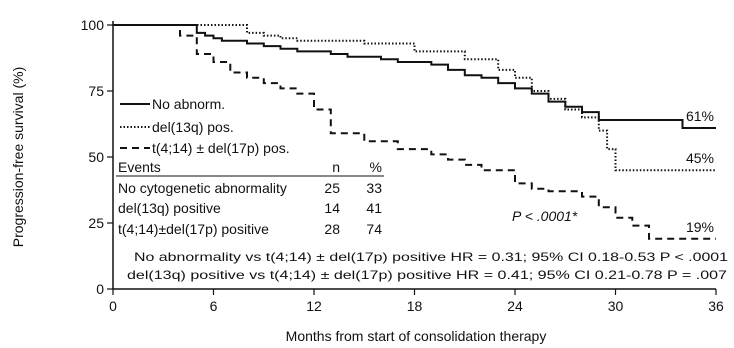  What do you see at coordinates (700, 158) in the screenshot?
I see `series-end-label: 45%` at bounding box center [700, 158].